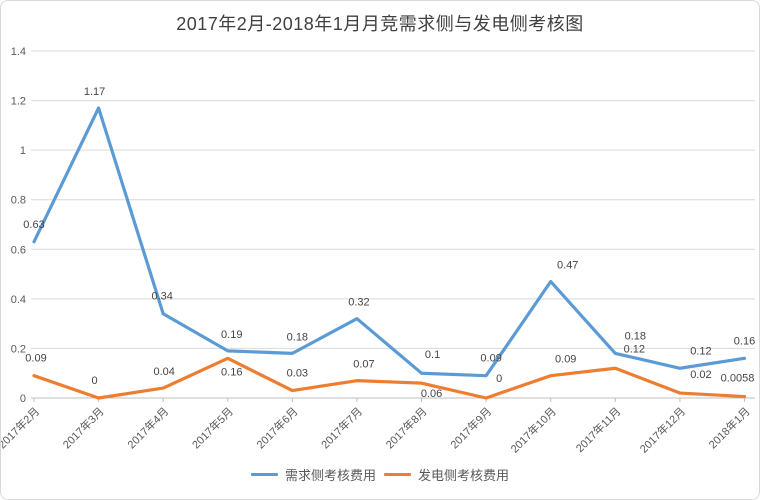 The image size is (760, 500). Describe the element at coordinates (330, 475) in the screenshot. I see `legend-label-demand-side: 需求侧考核费用` at that location.